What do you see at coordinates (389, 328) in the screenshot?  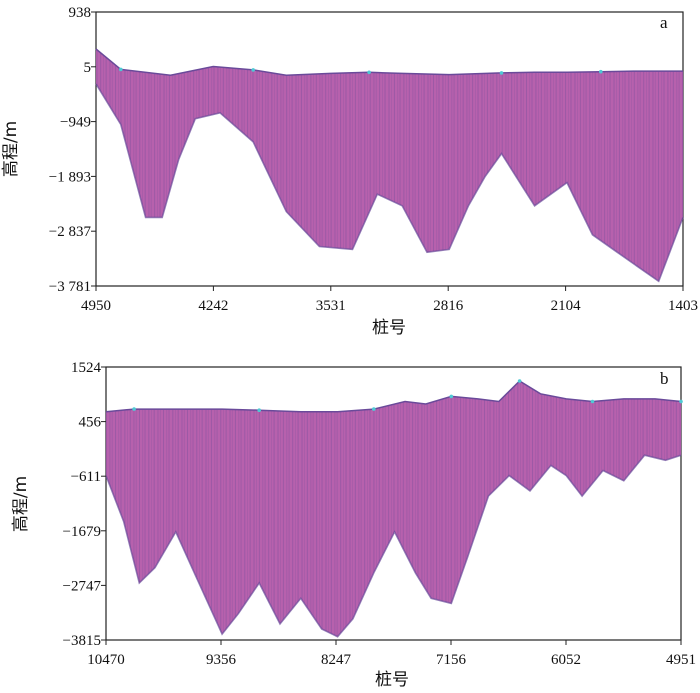 I see `x-axis-title-a: 桩号` at bounding box center [389, 328].